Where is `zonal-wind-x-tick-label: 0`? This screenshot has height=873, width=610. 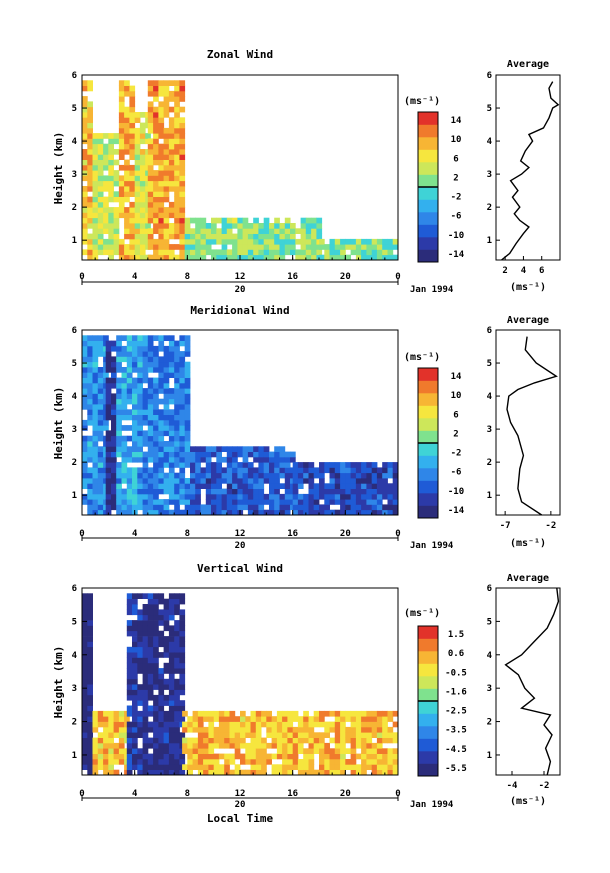 zonal-wind-x-tick-label: 0 is located at coordinates (81, 277).